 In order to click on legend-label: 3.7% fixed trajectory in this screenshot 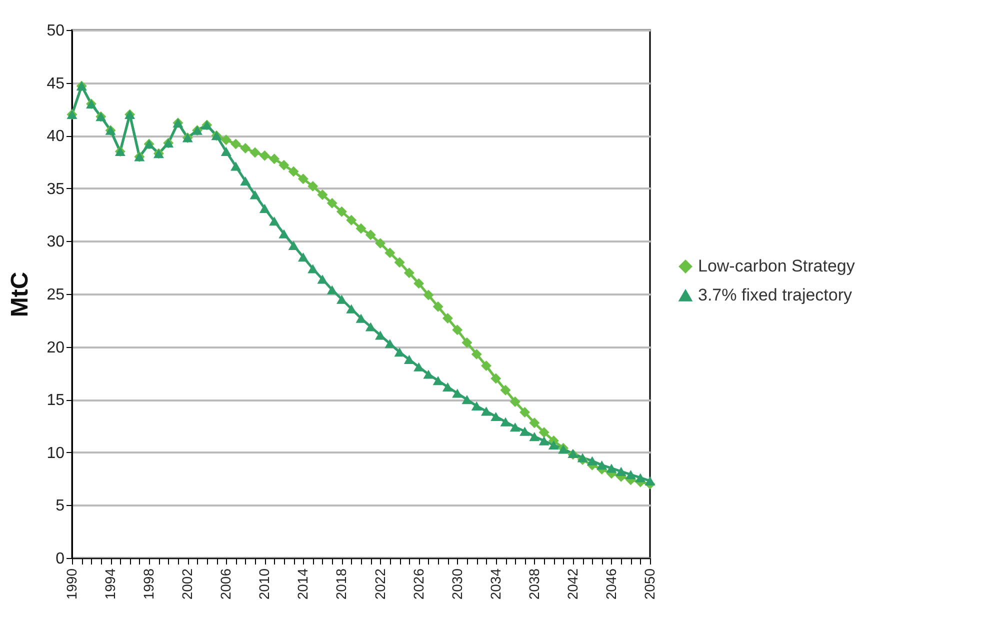, I will do `click(775, 295)`.